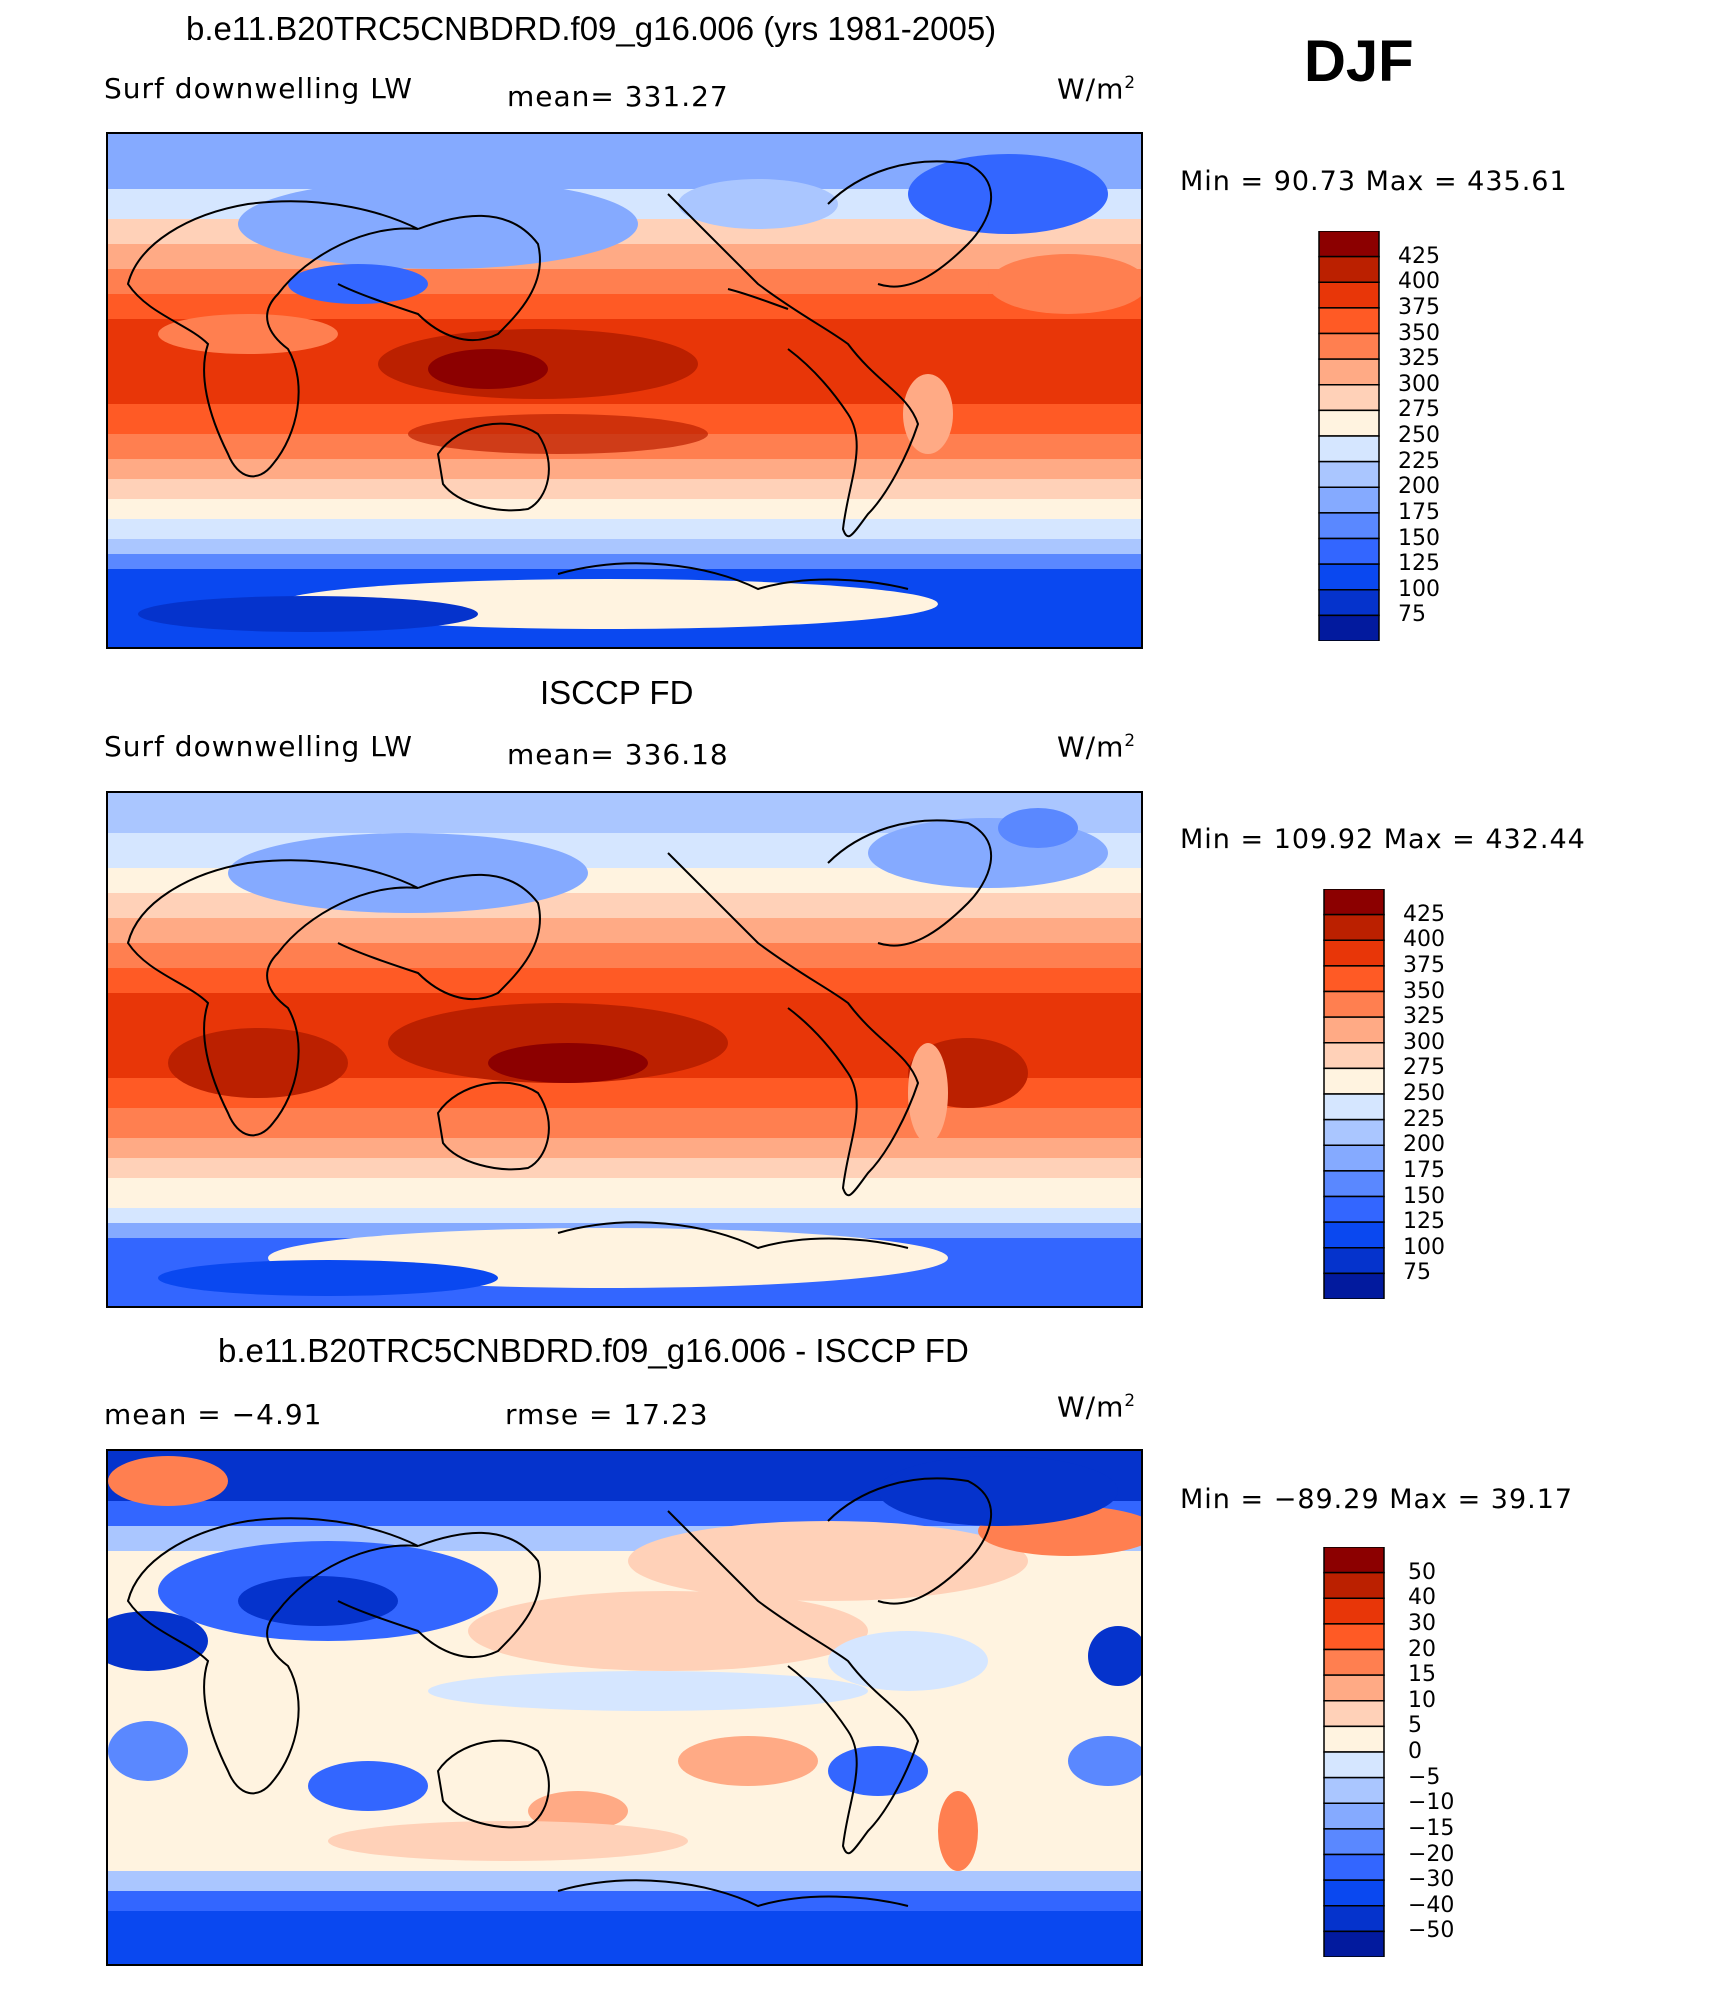  What do you see at coordinates (1422, 1700) in the screenshot?
I see `colorbar-level-label: 10` at bounding box center [1422, 1700].